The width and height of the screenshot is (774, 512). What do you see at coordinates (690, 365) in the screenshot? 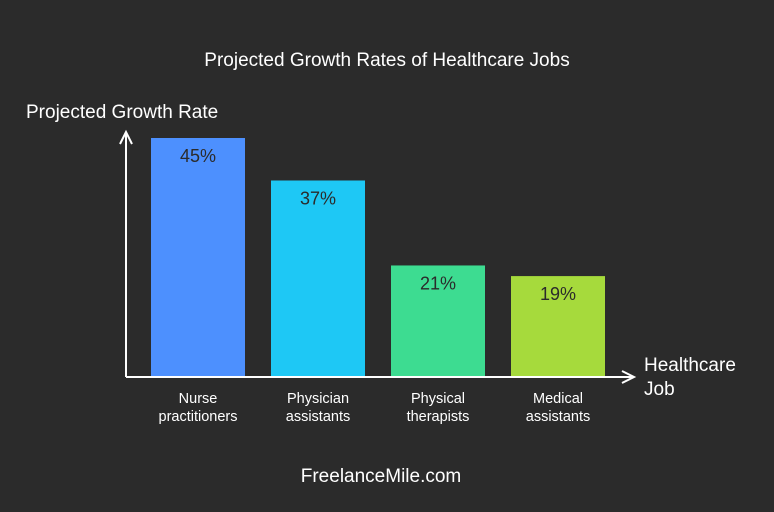
I see `x-axis-label-line-1: Healthcare` at bounding box center [690, 365].